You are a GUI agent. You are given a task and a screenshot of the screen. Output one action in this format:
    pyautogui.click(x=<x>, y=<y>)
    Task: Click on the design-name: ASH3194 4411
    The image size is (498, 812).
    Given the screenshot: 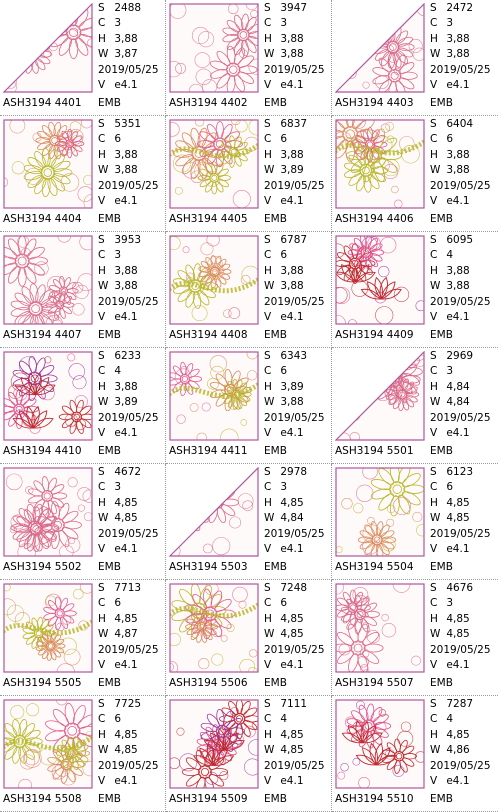 What is the action you would take?
    pyautogui.click(x=208, y=451)
    